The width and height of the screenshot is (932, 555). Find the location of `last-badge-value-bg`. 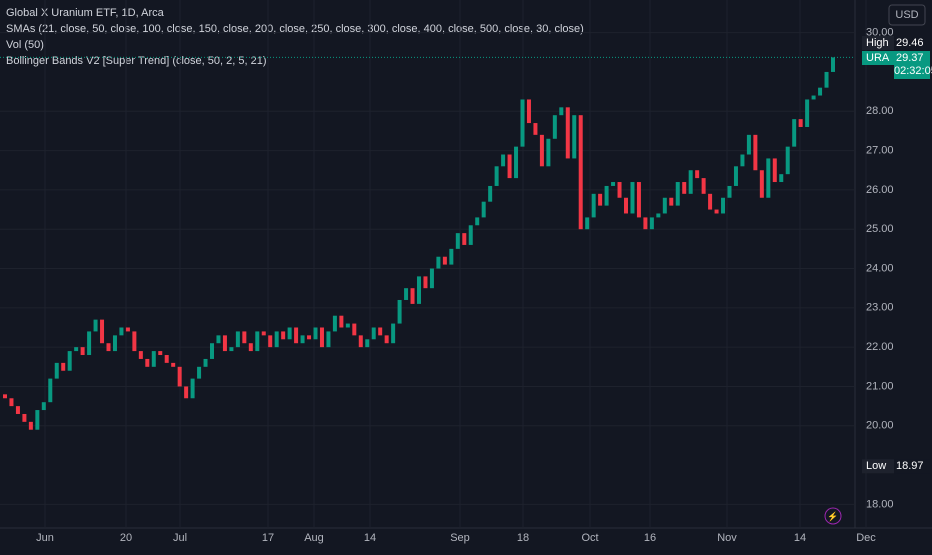

last-badge-value-bg is located at coordinates (912, 65).